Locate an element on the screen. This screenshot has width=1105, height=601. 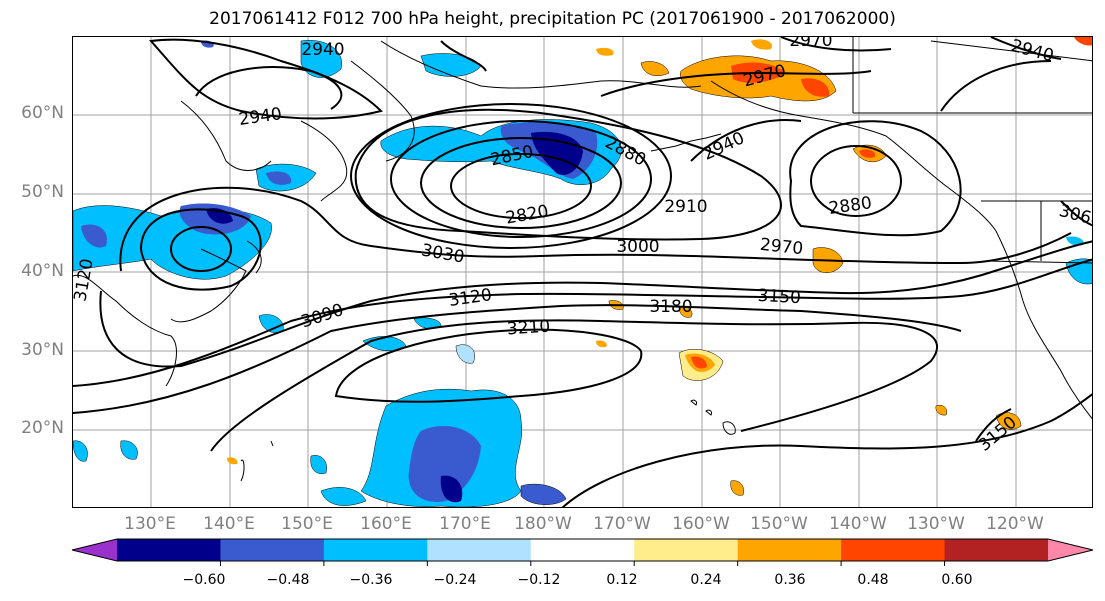
lat-label-60n: 60°N is located at coordinates (42, 113).